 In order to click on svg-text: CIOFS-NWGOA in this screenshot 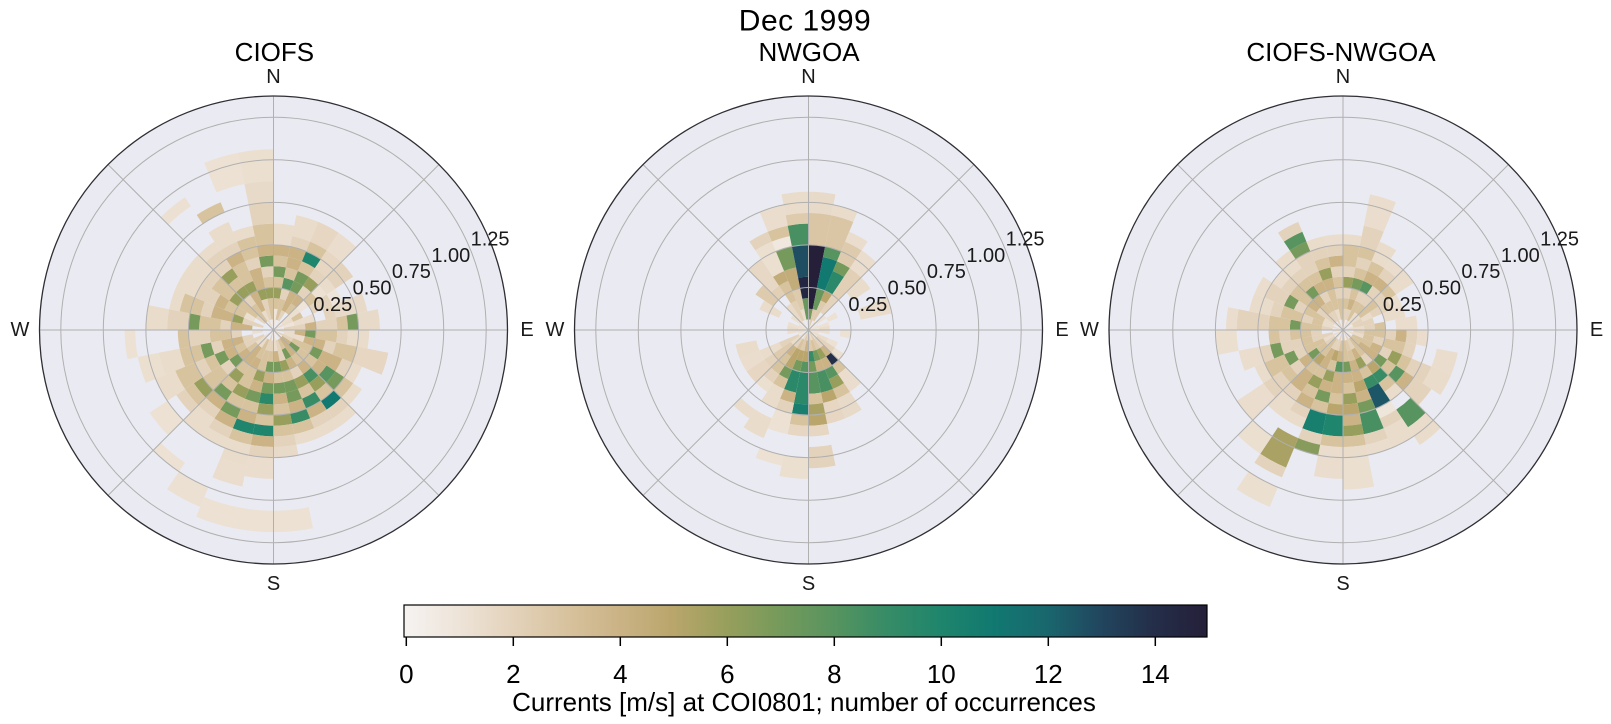, I will do `click(1341, 52)`.